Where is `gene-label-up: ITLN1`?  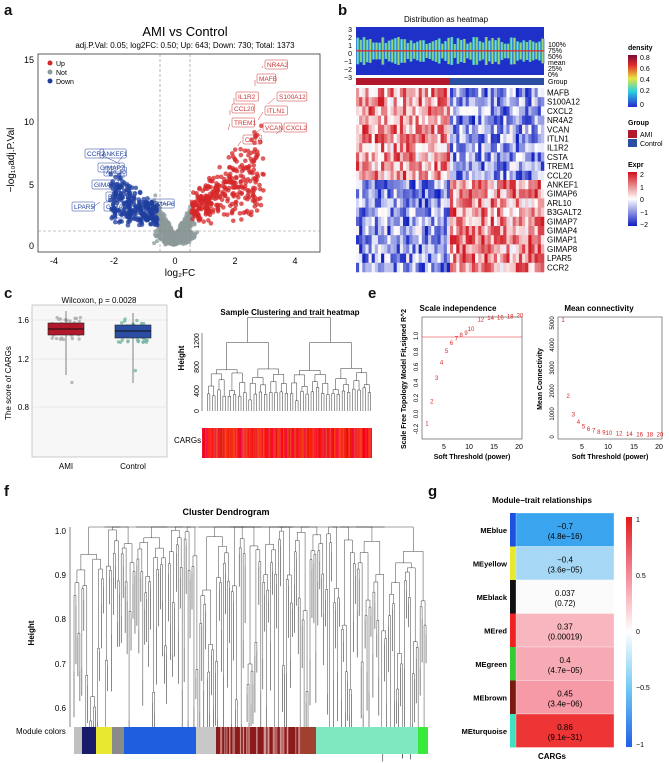 gene-label-up: ITLN1 is located at coordinates (276, 111).